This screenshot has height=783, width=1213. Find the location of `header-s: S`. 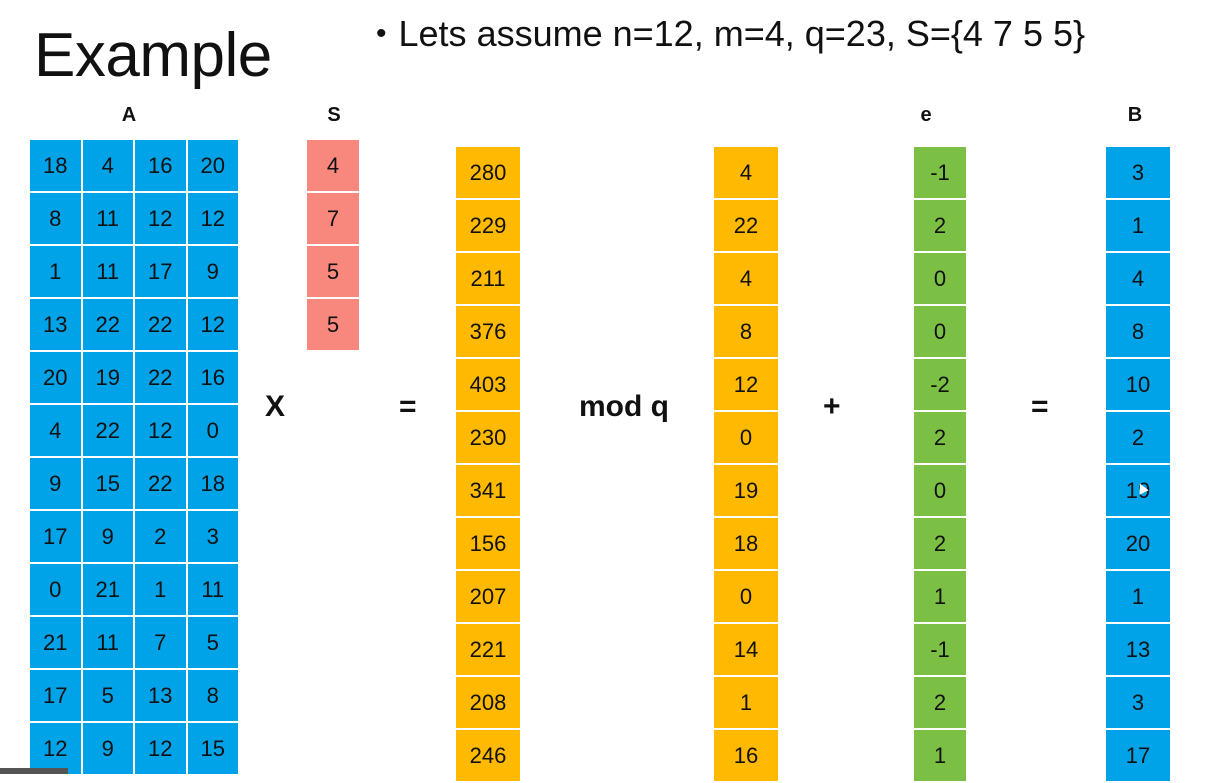

header-s: S is located at coordinates (334, 115).